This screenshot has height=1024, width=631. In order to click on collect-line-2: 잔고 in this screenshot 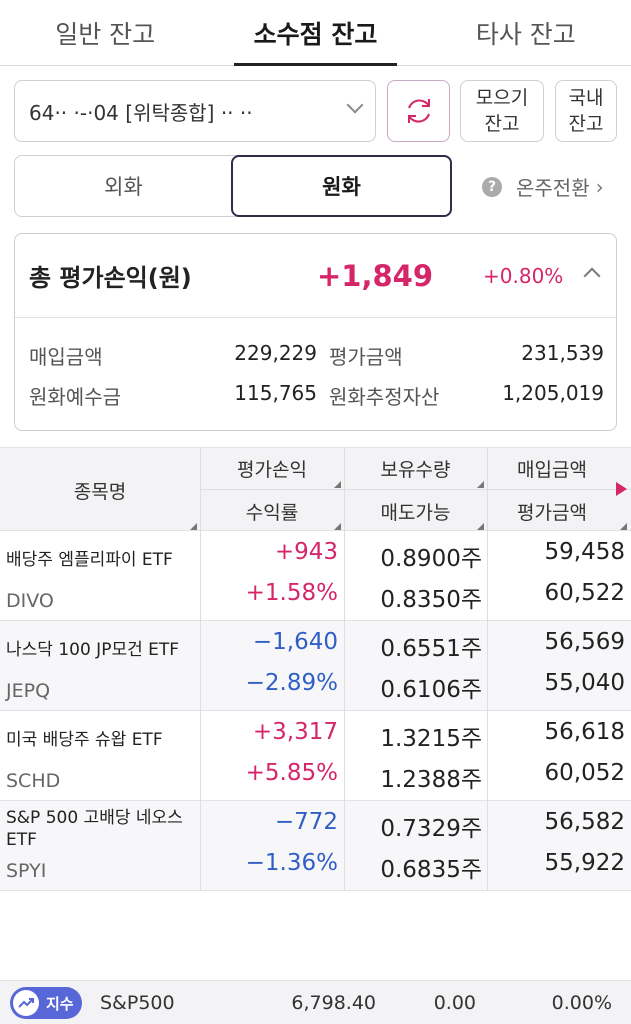, I will do `click(502, 124)`.